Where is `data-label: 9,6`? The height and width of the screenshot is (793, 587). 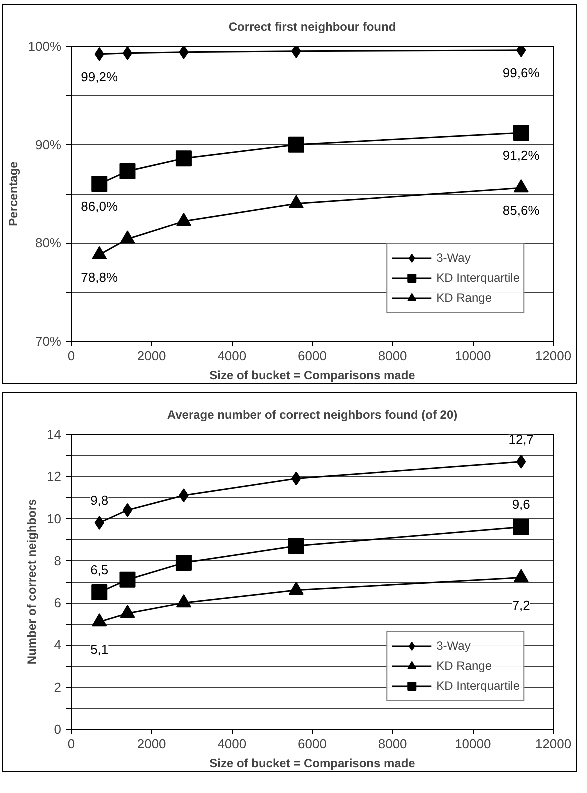
data-label: 9,6 is located at coordinates (521, 504).